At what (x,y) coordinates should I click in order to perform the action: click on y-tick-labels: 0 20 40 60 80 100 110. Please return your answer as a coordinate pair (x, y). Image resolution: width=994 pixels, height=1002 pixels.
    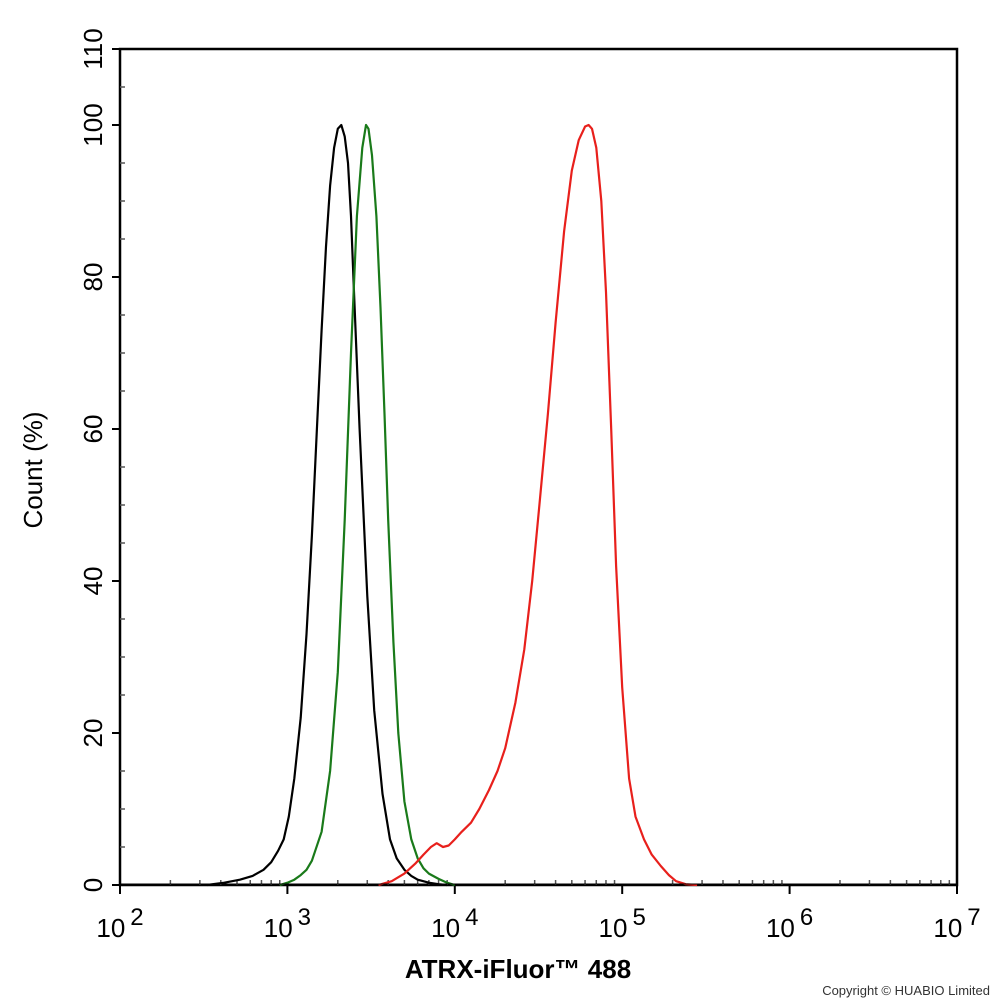
    Looking at the image, I should click on (93, 460).